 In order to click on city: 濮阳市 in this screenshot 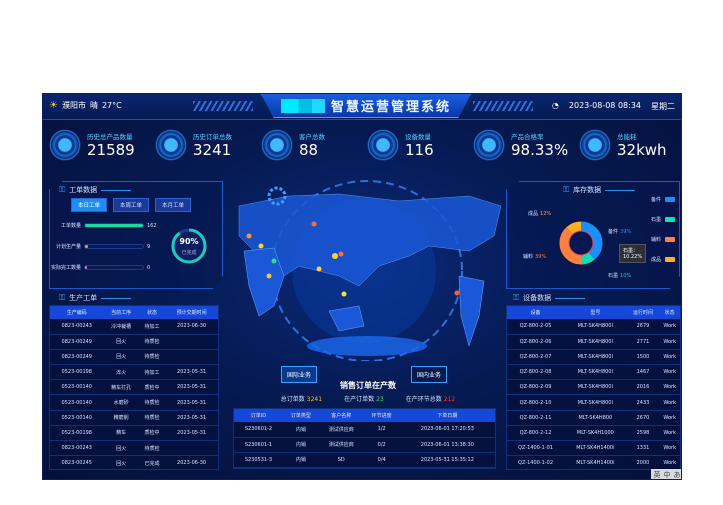, I will do `click(73, 105)`.